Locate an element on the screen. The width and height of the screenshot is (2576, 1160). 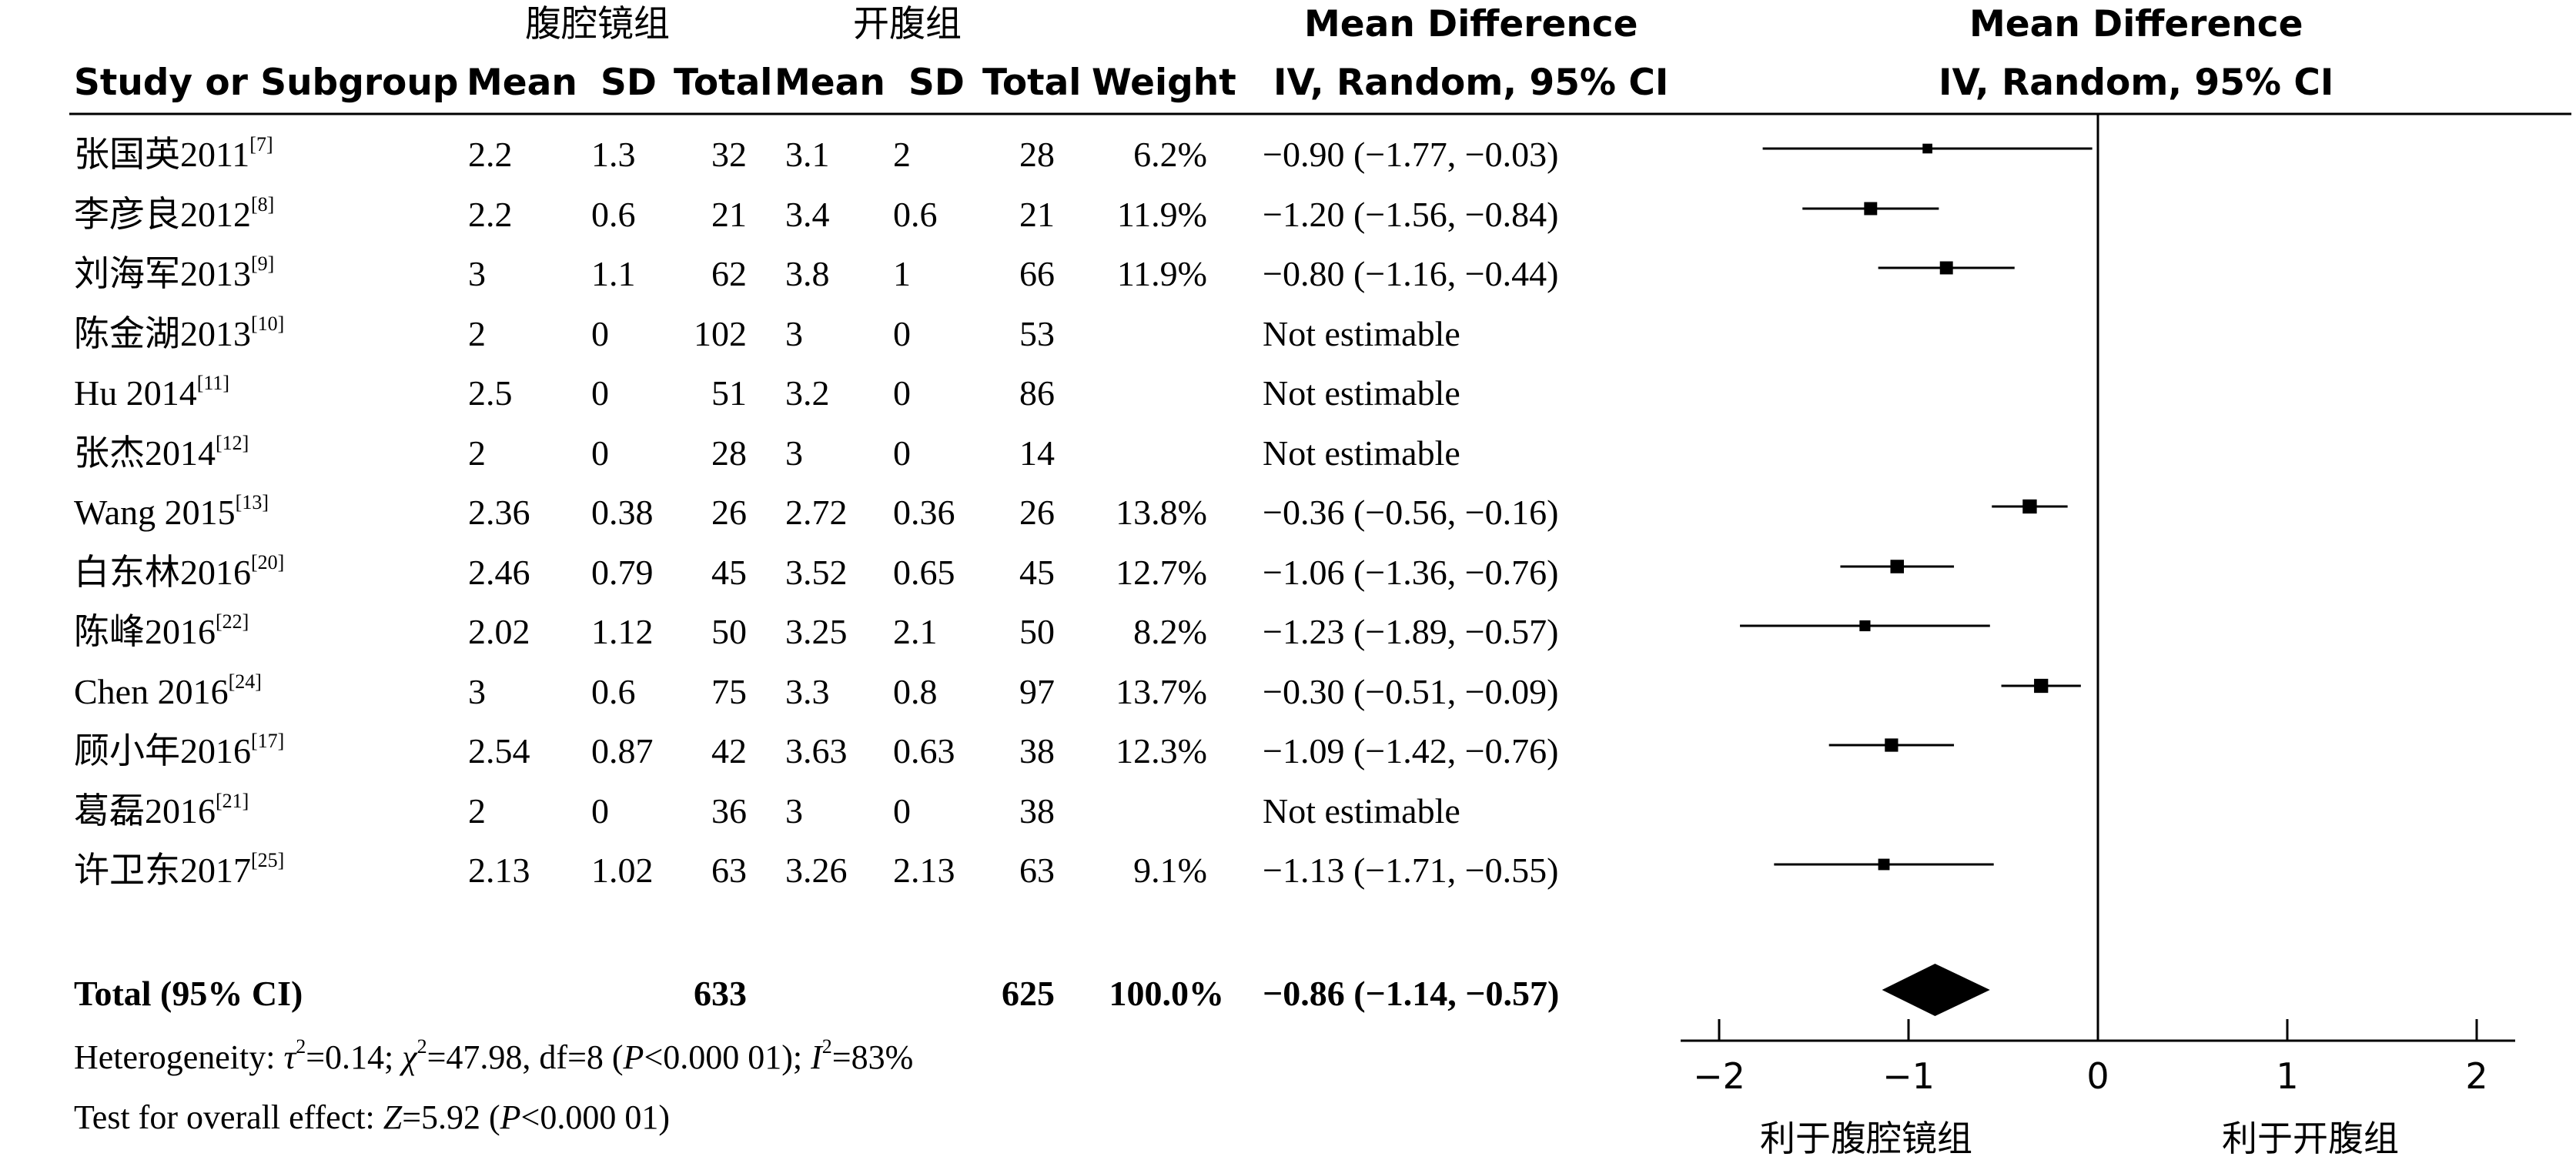
cell-study: Hu 2014[11] is located at coordinates (151, 393).